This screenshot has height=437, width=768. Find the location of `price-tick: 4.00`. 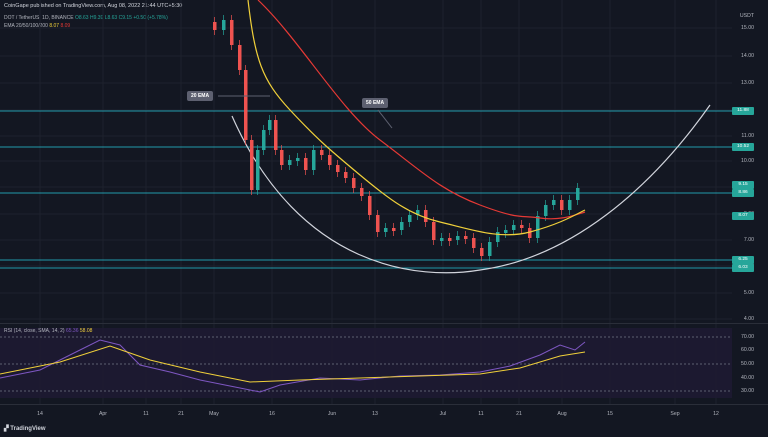

price-tick: 4.00 is located at coordinates (748, 319).